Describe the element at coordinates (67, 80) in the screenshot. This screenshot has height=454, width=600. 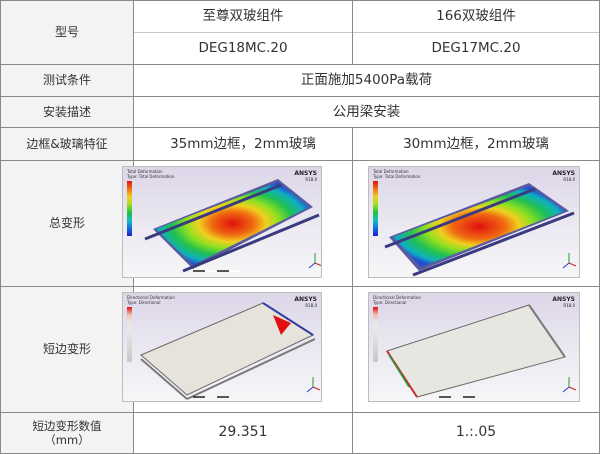
I see `test-condition-label: 测试条件` at that location.